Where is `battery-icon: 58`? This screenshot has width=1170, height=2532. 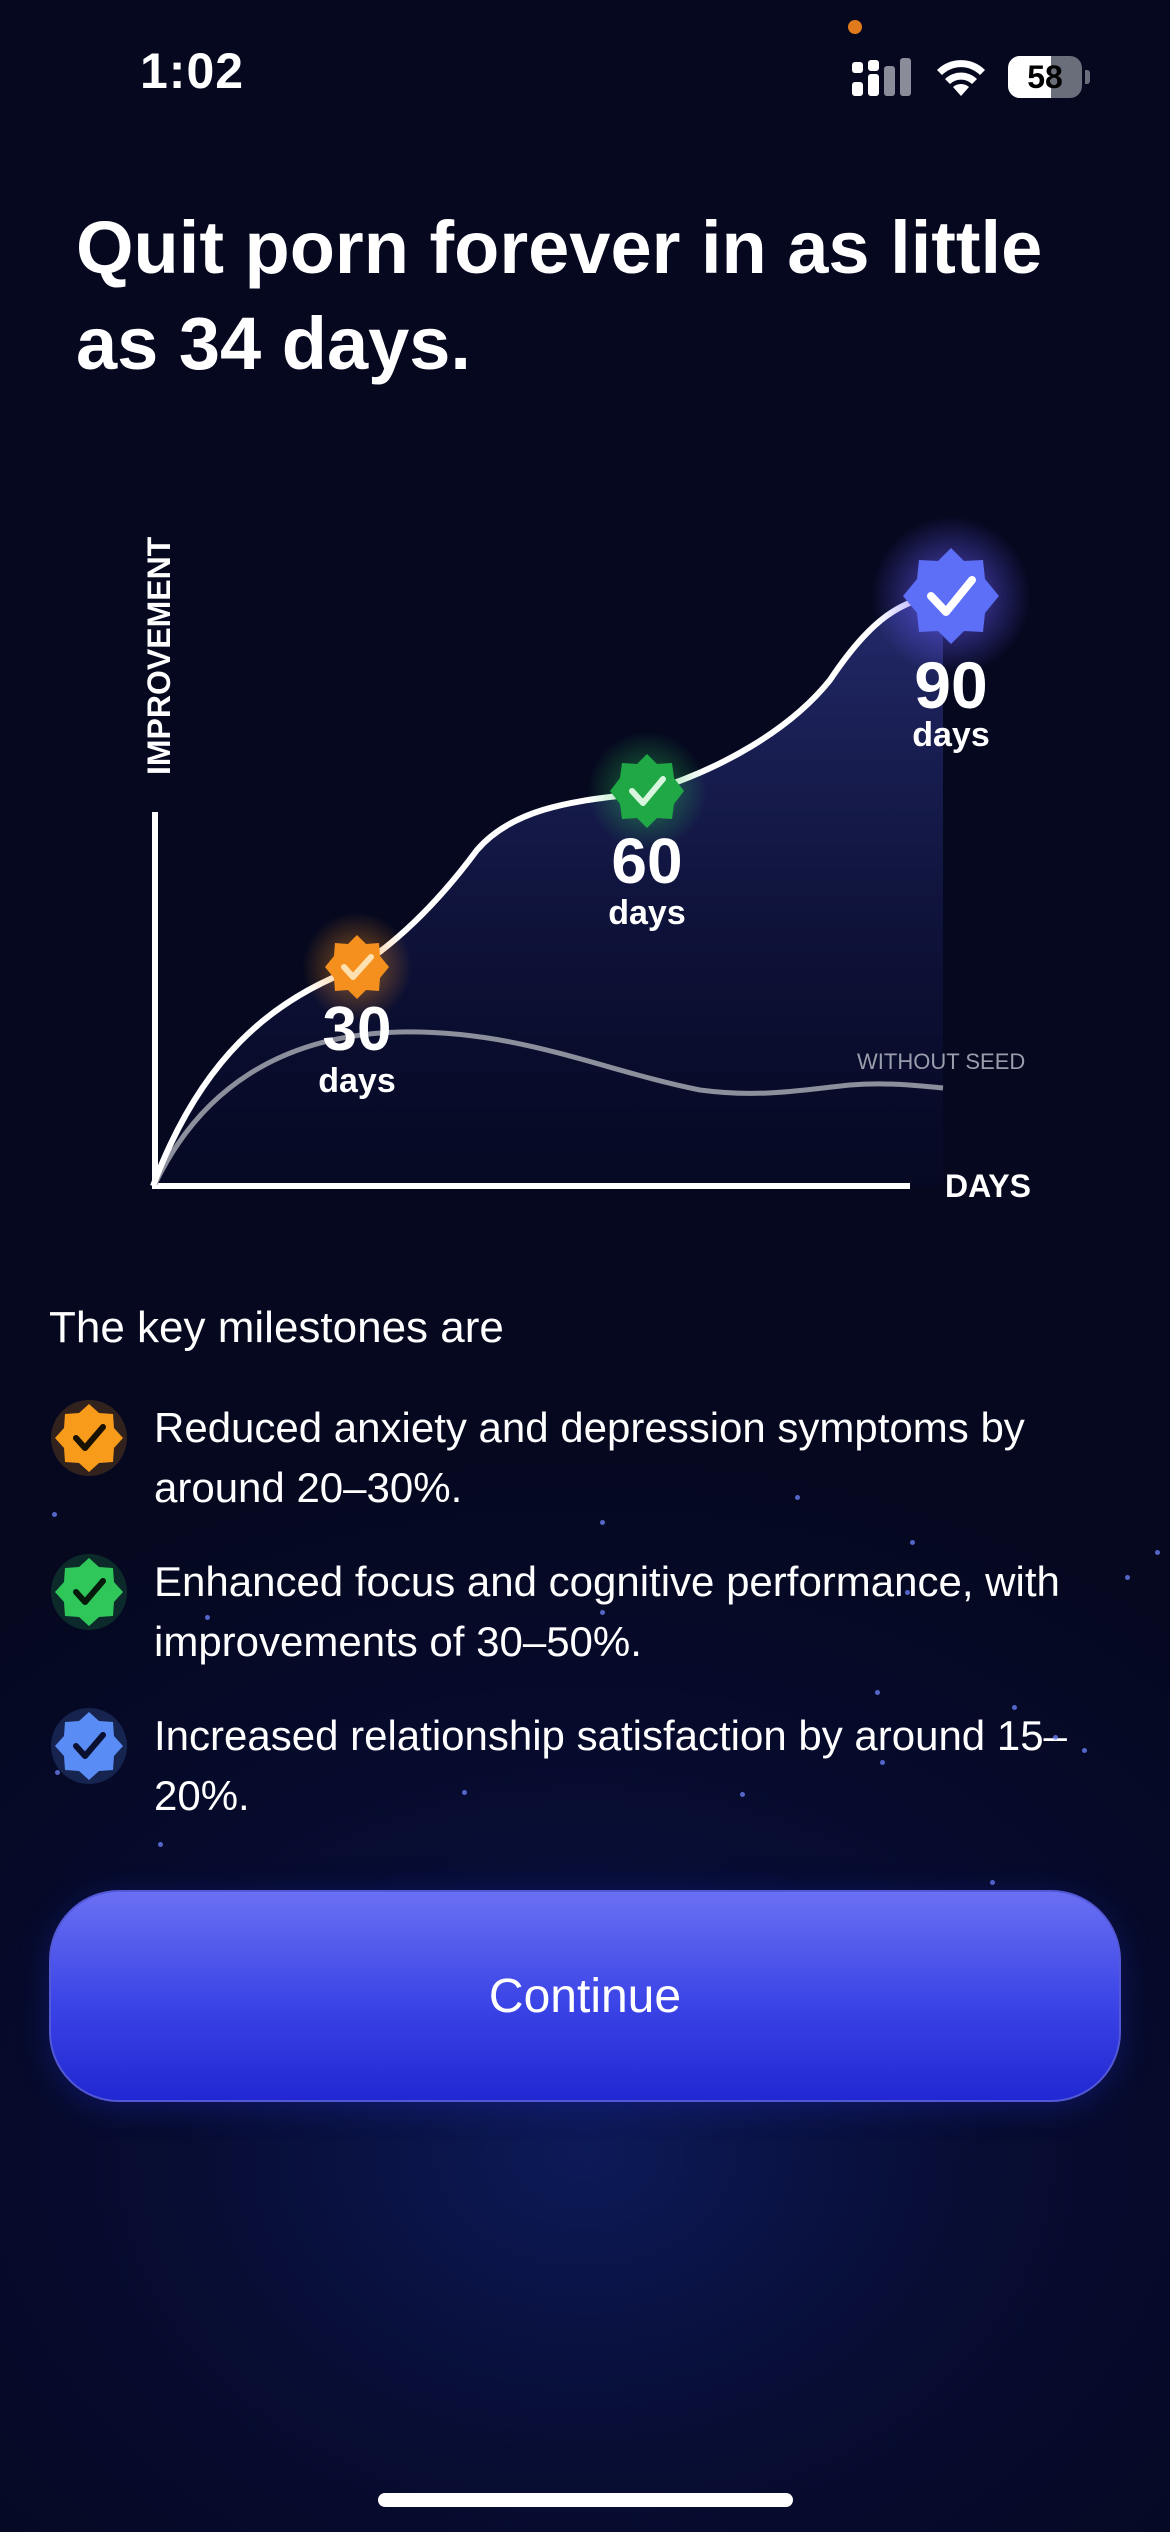 battery-icon: 58 is located at coordinates (1049, 77).